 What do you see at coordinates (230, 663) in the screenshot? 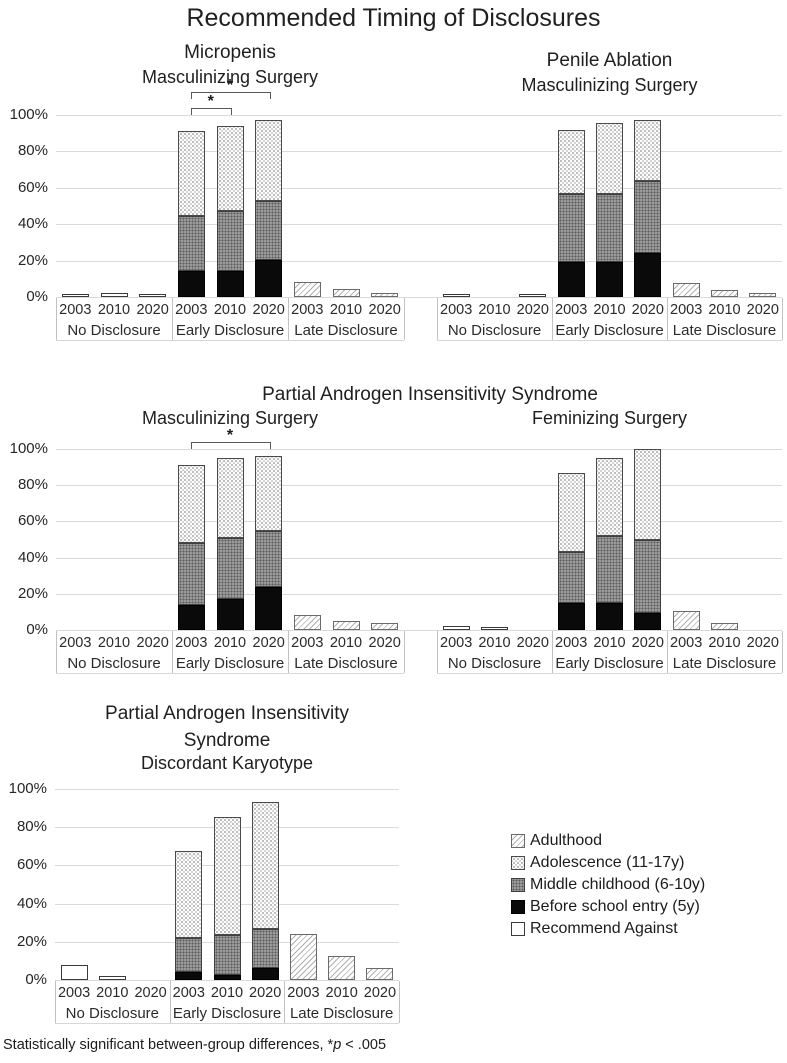
I see `x-axis-group-label: Early Disclosure` at bounding box center [230, 663].